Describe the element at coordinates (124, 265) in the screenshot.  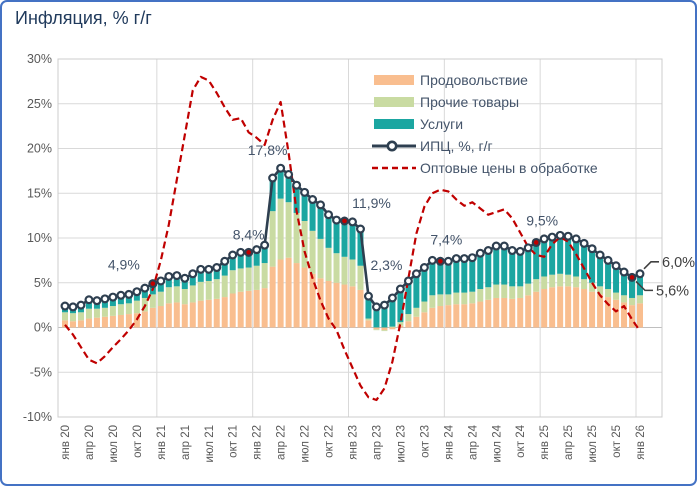
I see `annotation-label: 4,9%` at that location.